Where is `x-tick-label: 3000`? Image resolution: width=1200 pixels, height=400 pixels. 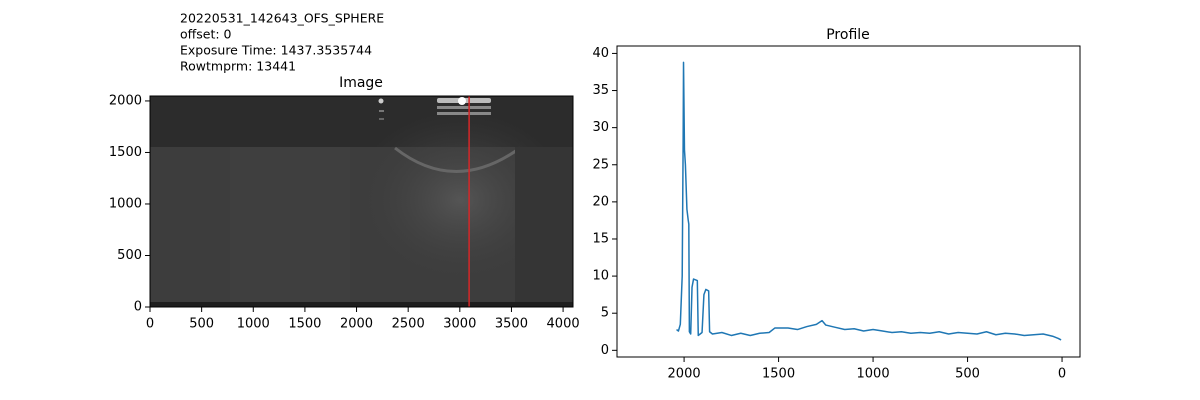 x-tick-label: 3000 is located at coordinates (459, 324).